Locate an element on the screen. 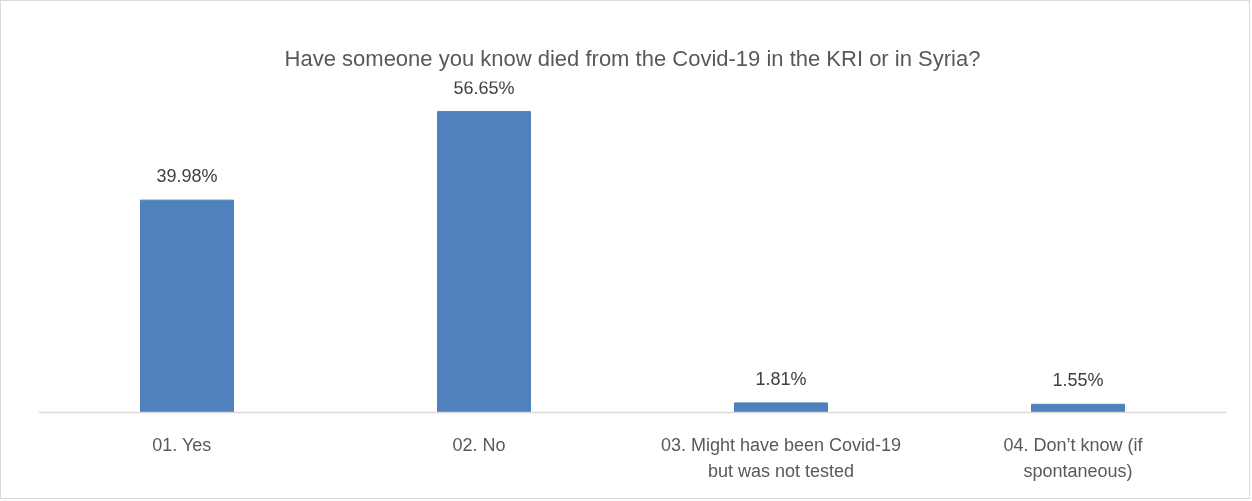 The width and height of the screenshot is (1252, 501). x-tick-label: 04. Don’t know (if spontaneous) is located at coordinates (1073, 457).